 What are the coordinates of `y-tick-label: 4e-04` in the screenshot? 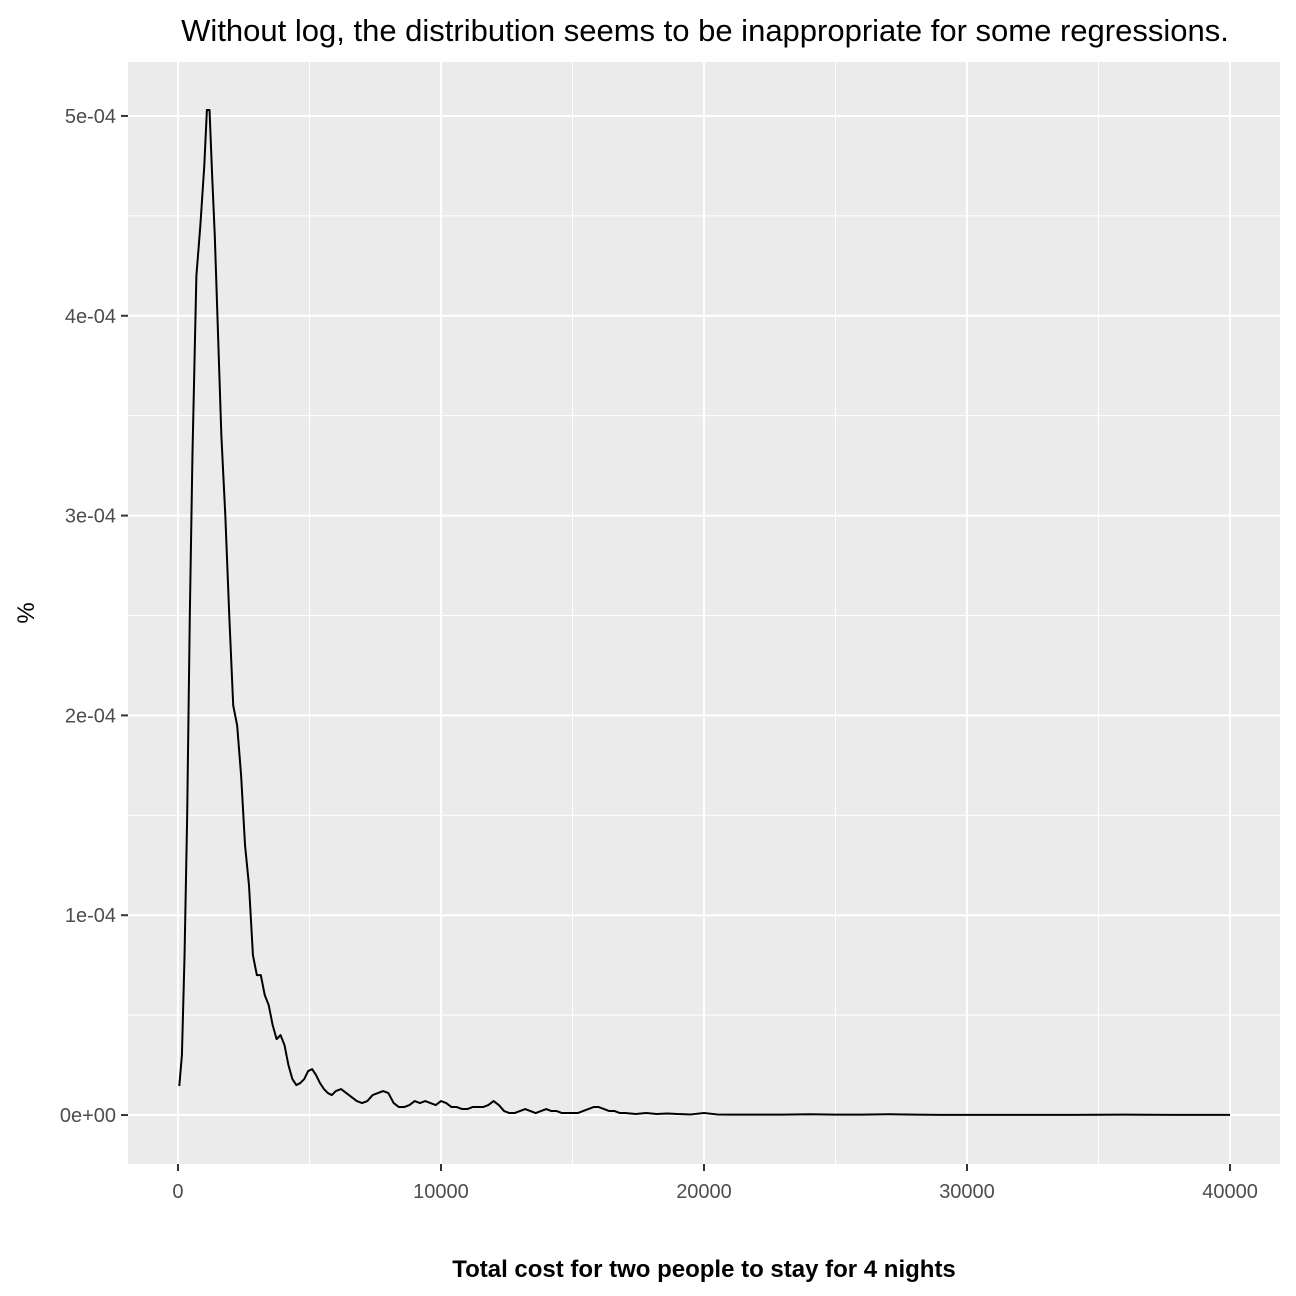 It's located at (90, 317).